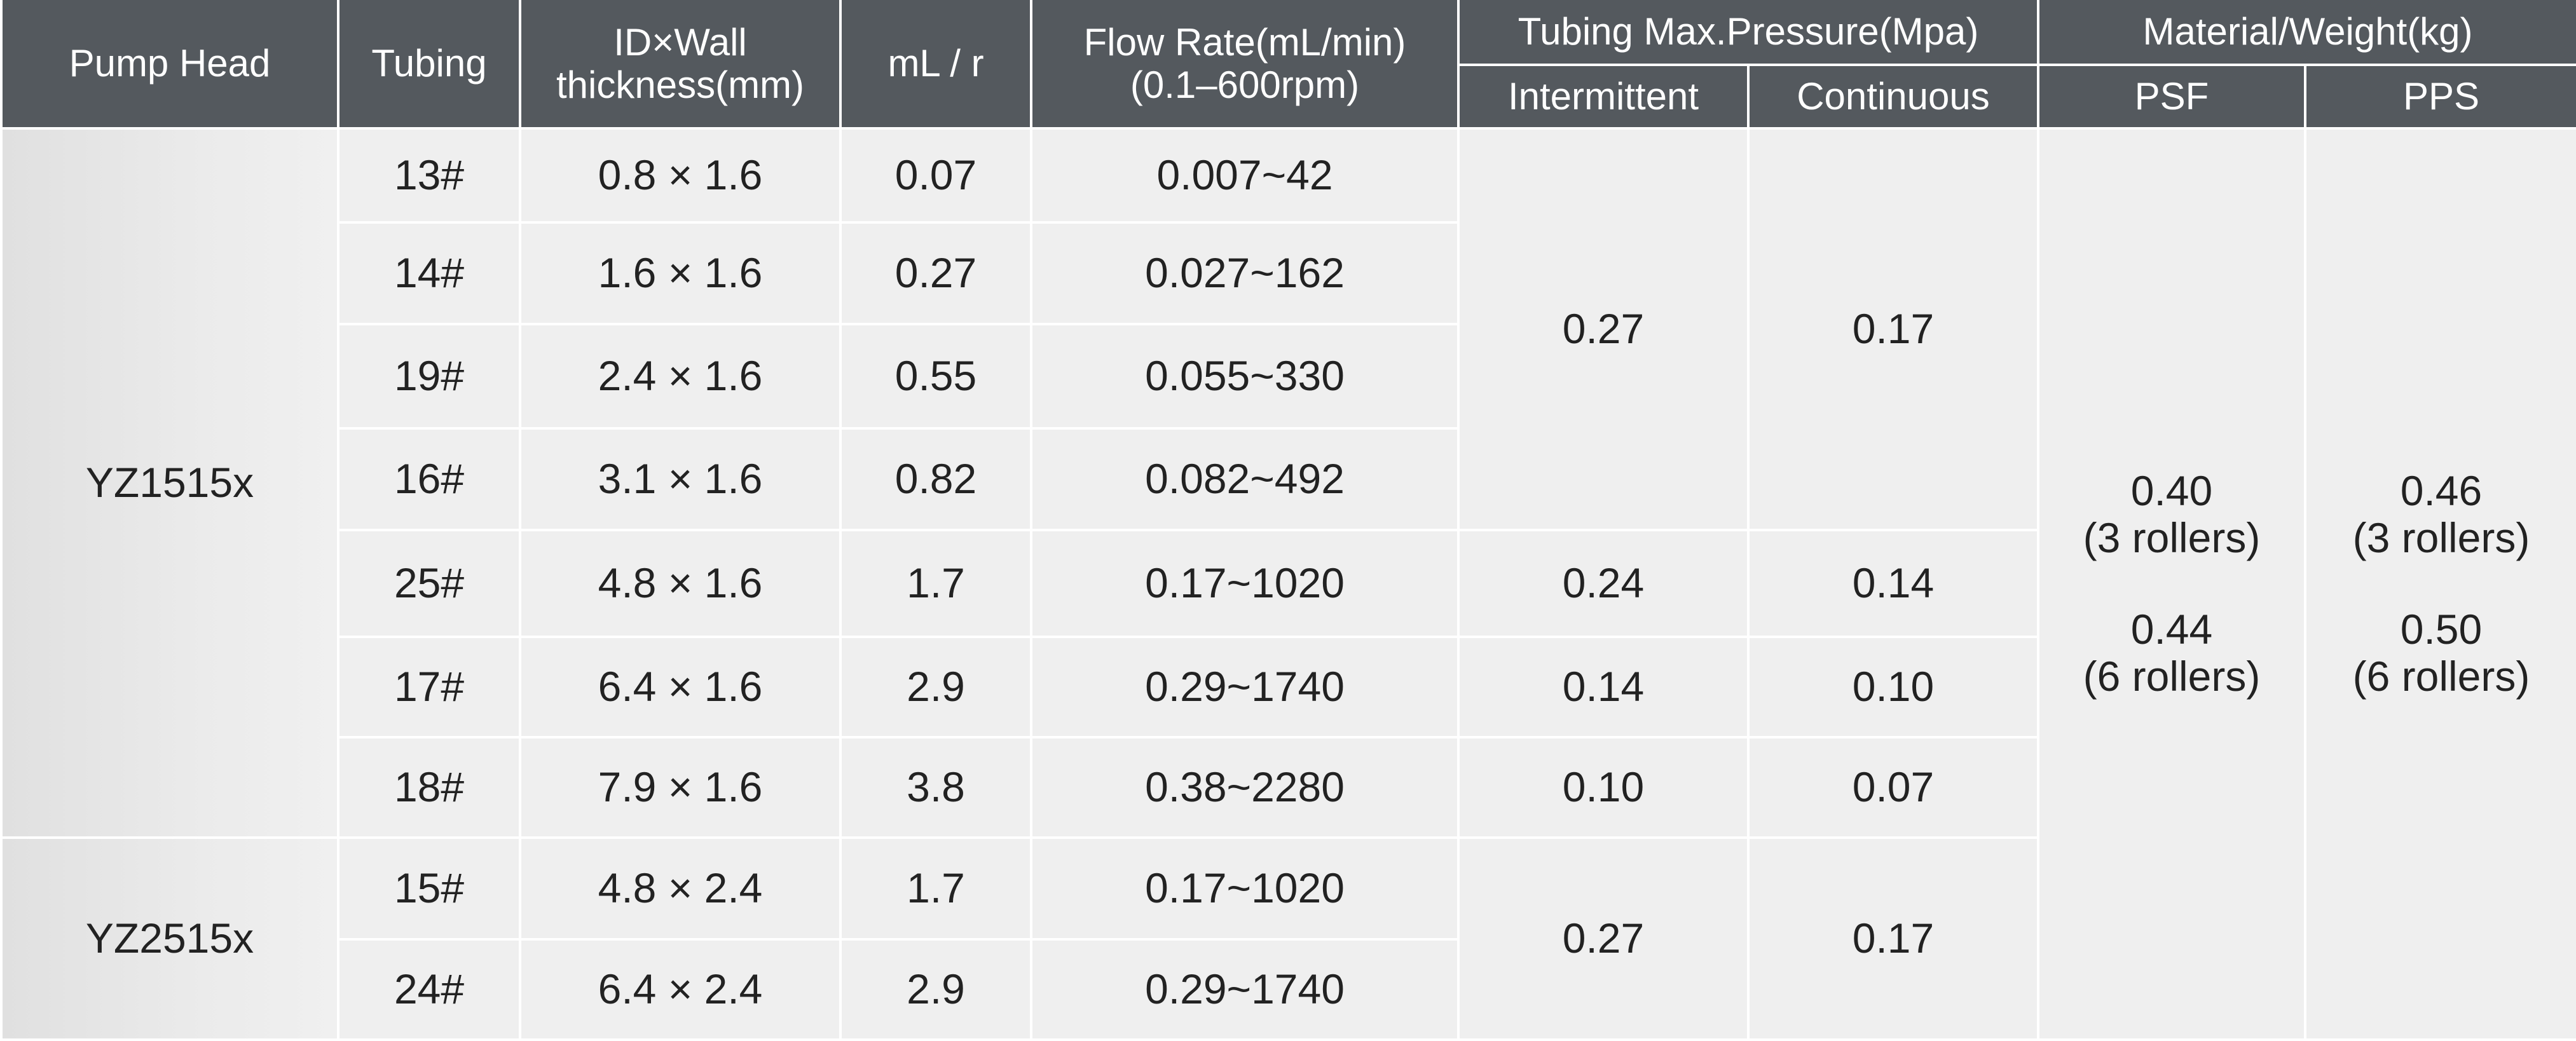 Image resolution: width=2576 pixels, height=1041 pixels. I want to click on flow-rate-cell: 0.055~330, so click(1245, 376).